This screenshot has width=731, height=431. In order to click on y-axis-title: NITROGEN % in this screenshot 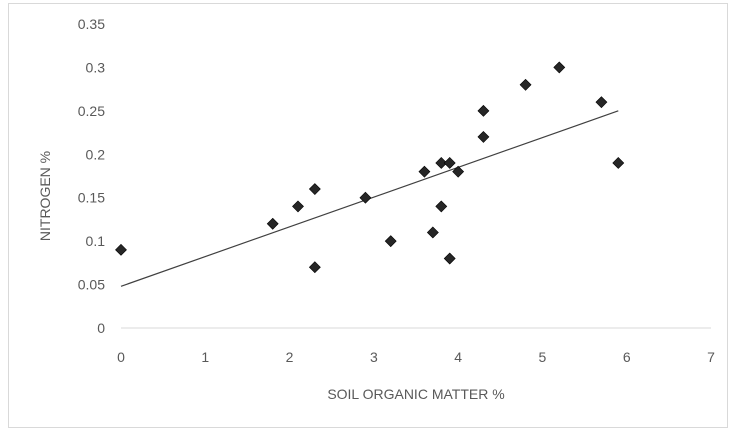, I will do `click(45, 196)`.